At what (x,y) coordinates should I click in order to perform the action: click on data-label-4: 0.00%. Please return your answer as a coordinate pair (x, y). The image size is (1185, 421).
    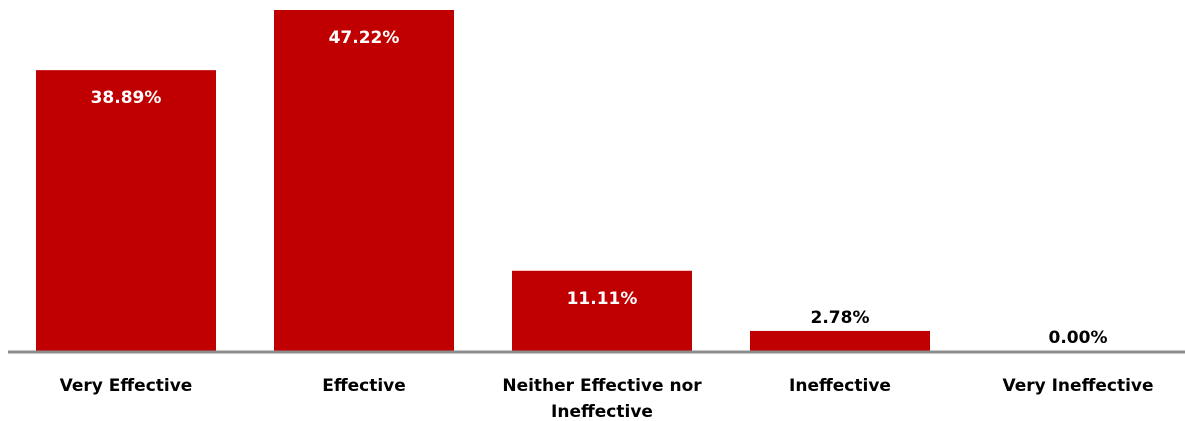
    Looking at the image, I should click on (1078, 338).